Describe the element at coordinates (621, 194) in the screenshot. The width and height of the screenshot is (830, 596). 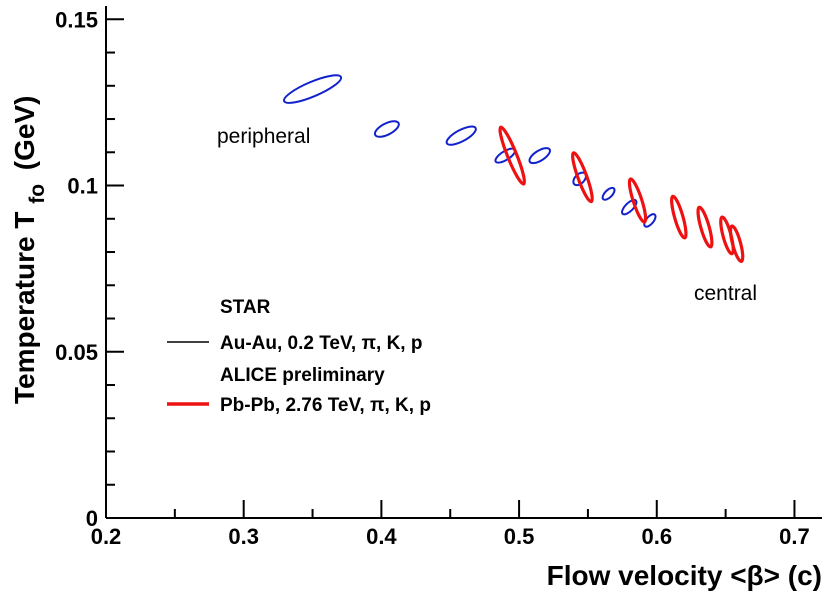
I see `series-alice-pb-pb` at that location.